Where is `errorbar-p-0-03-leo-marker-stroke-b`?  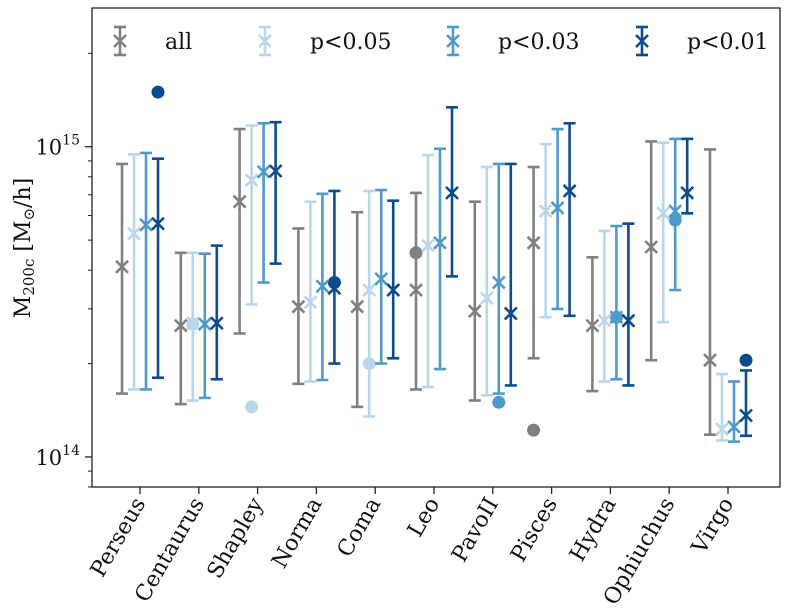
errorbar-p-0-03-leo-marker-stroke-b is located at coordinates (440, 242).